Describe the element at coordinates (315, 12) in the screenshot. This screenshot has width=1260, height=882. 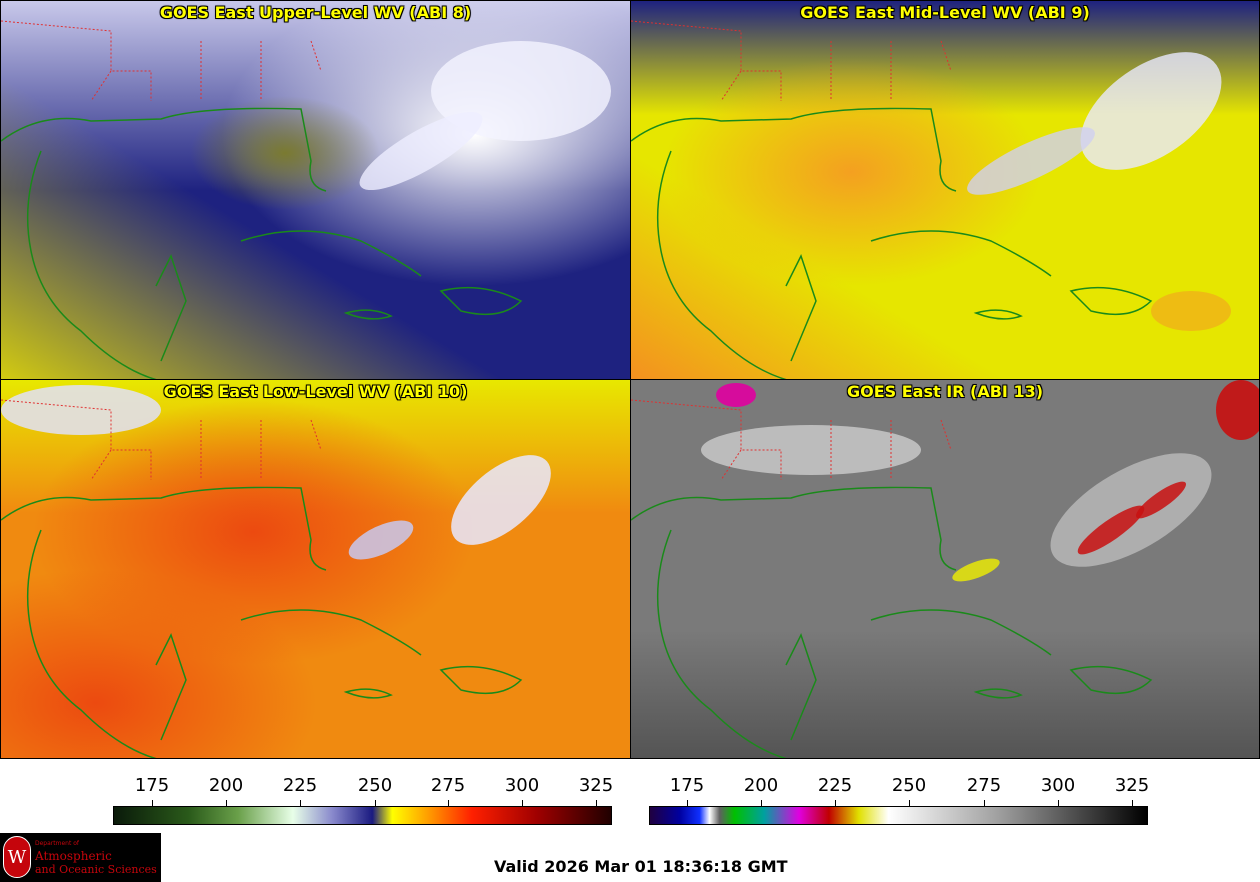
I see `upper-level-wv-title: GOES East Upper-Level WV (ABI 8)` at that location.